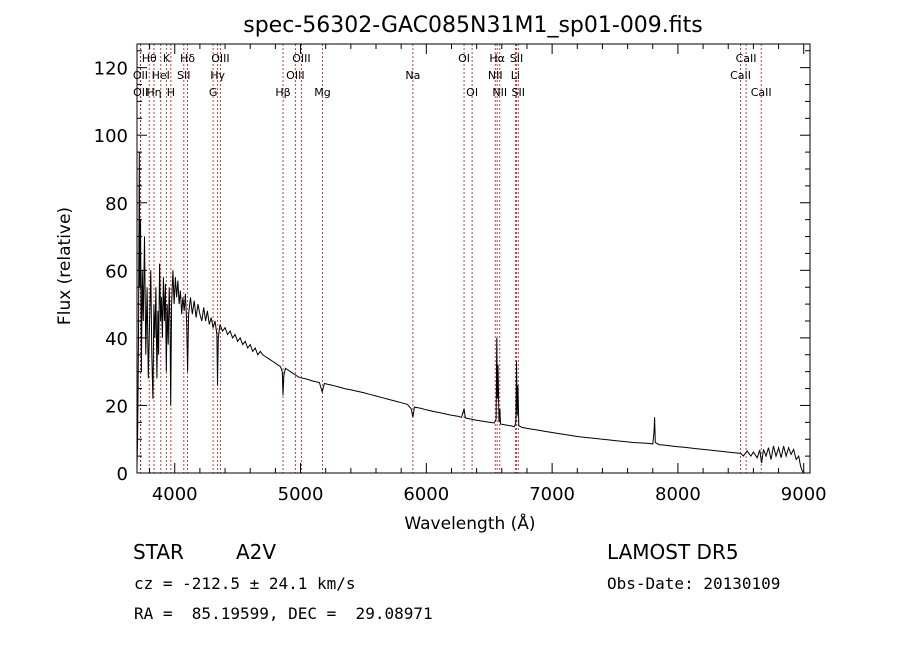 This screenshot has height=649, width=900. Describe the element at coordinates (282, 92) in the screenshot. I see `spectral-line-label: Hβ` at that location.